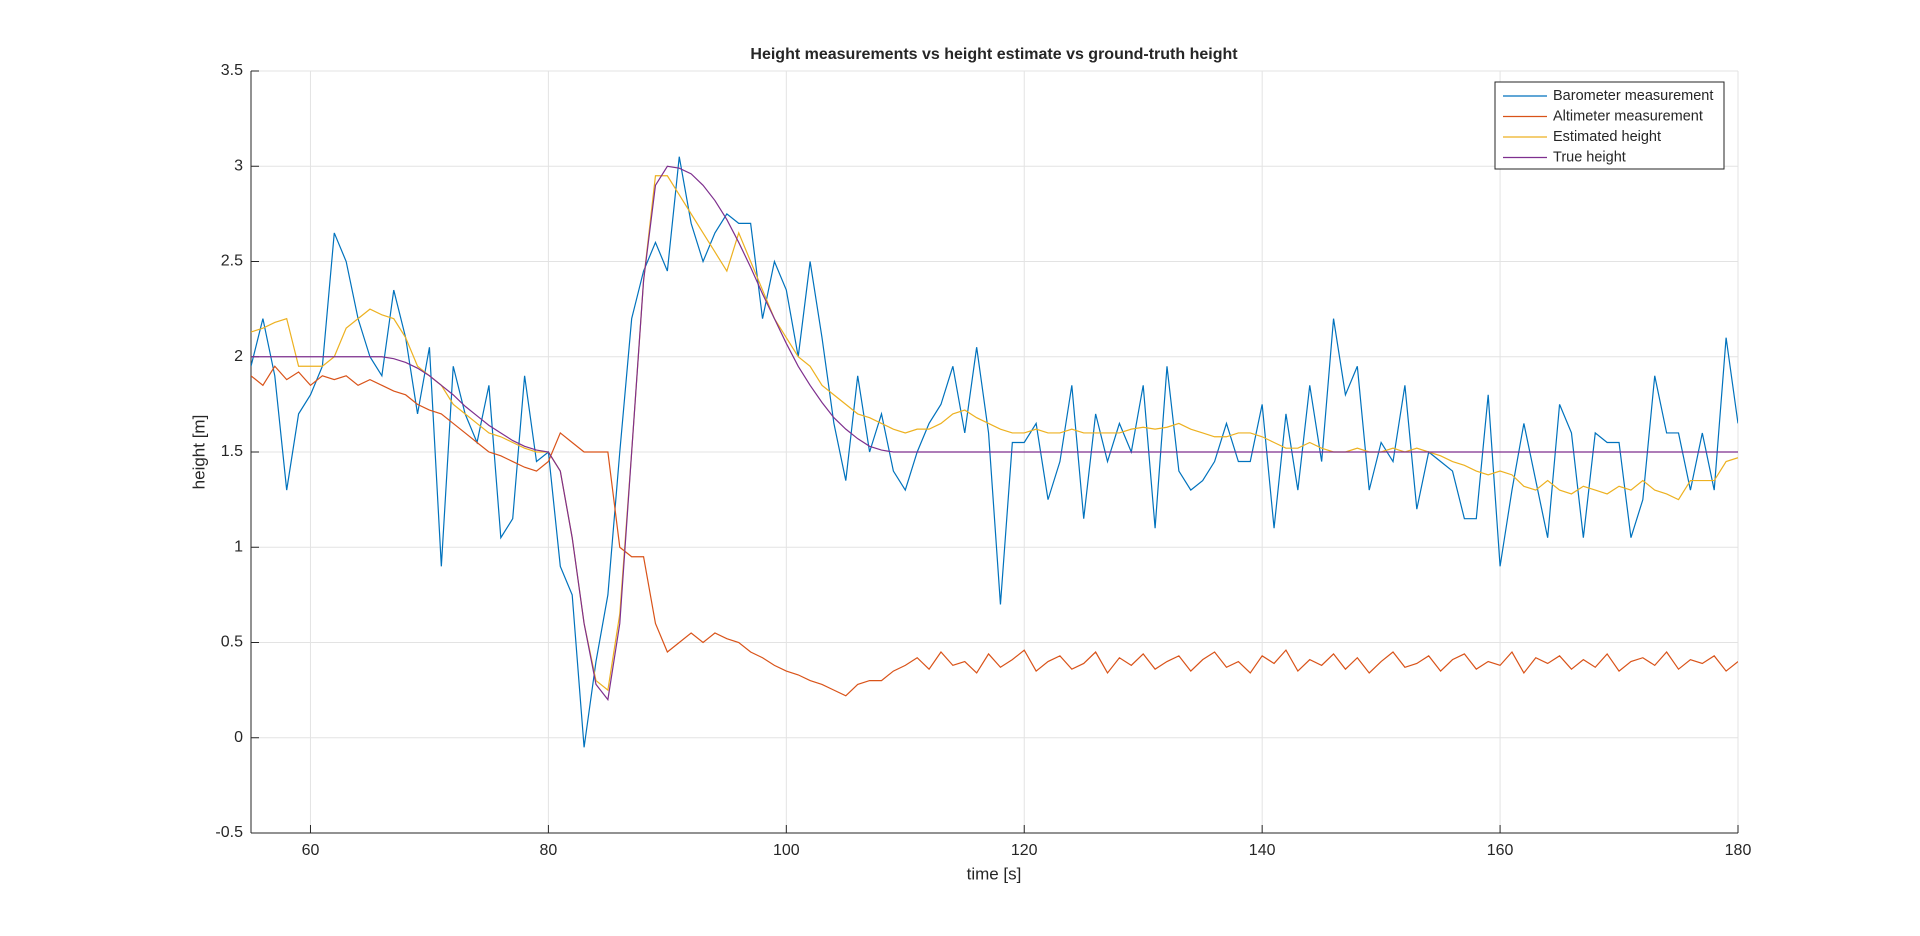  I want to click on x-tick-label: 140, so click(1262, 850).